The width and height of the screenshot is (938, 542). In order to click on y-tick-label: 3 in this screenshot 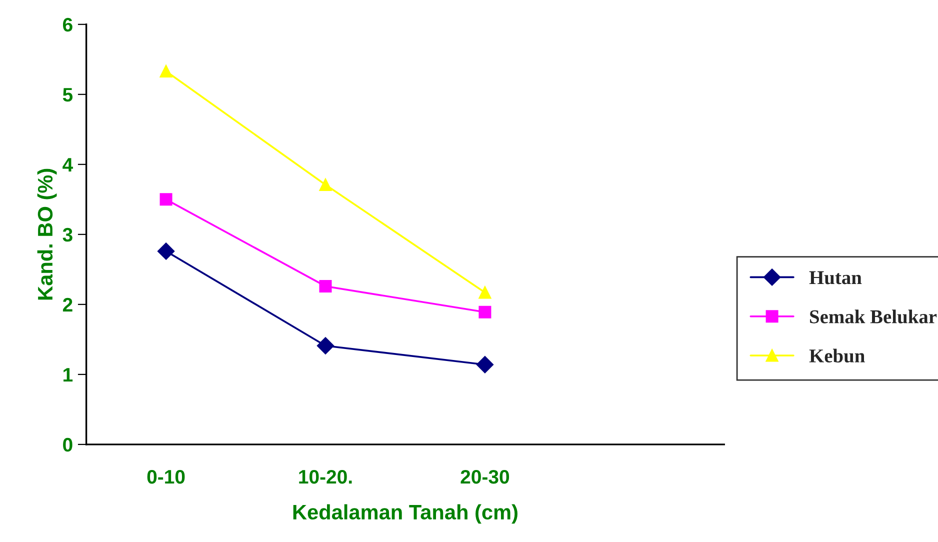, I will do `click(67, 235)`.